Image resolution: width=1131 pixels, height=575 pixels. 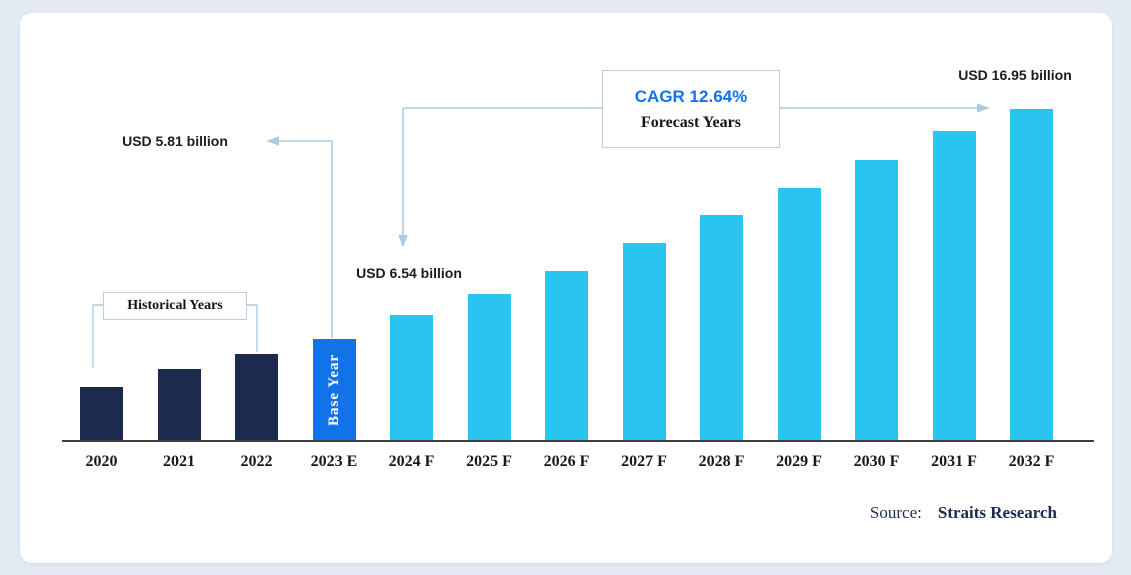 What do you see at coordinates (256, 461) in the screenshot?
I see `axis-label-2022: 2022` at bounding box center [256, 461].